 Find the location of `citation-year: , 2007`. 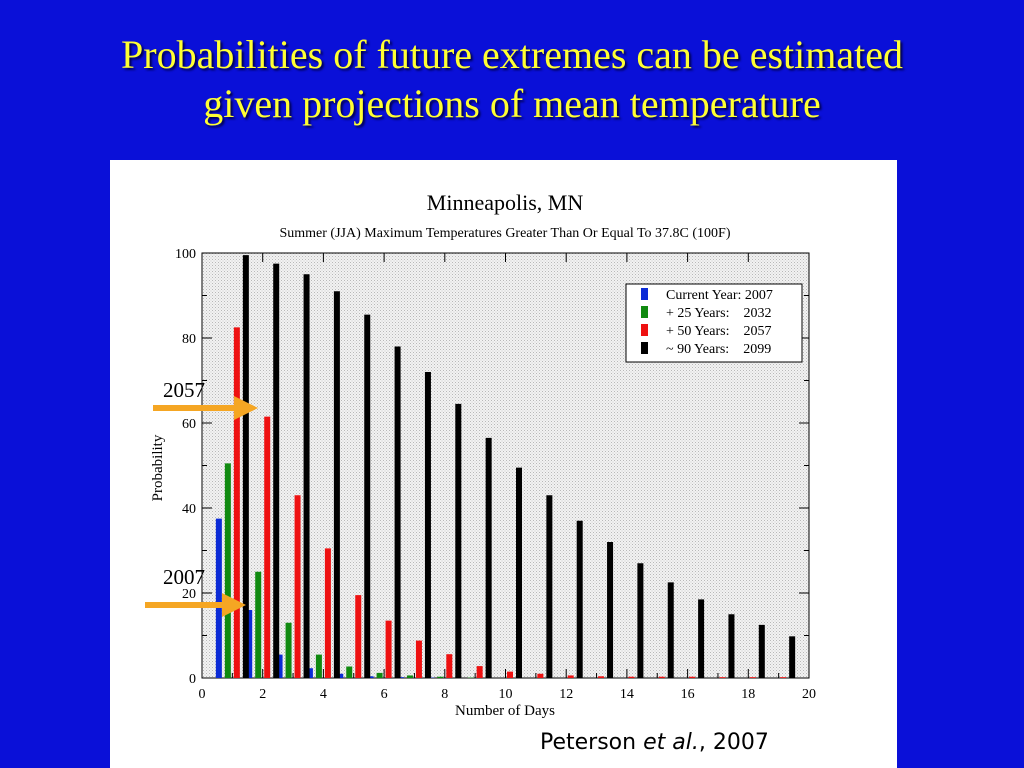

citation-year: , 2007 is located at coordinates (733, 742).